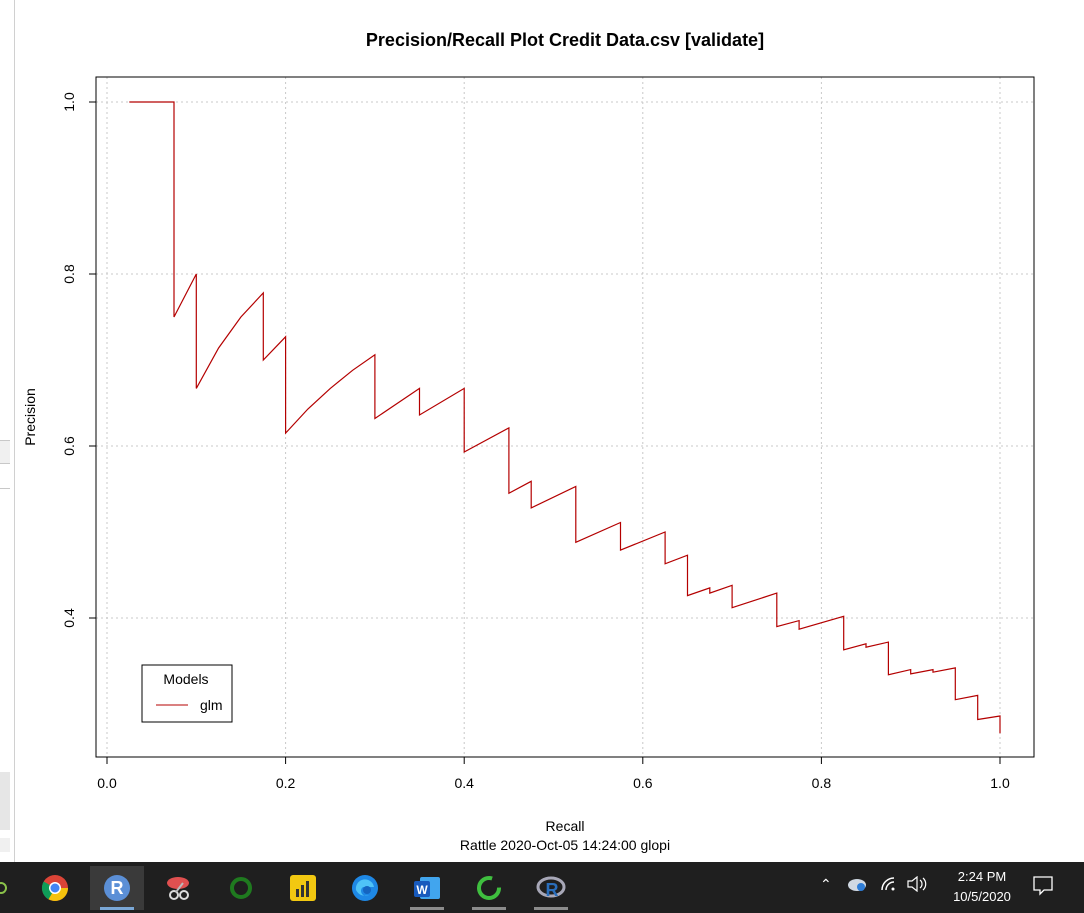  I want to click on taskbar: R W, so click(542, 887).